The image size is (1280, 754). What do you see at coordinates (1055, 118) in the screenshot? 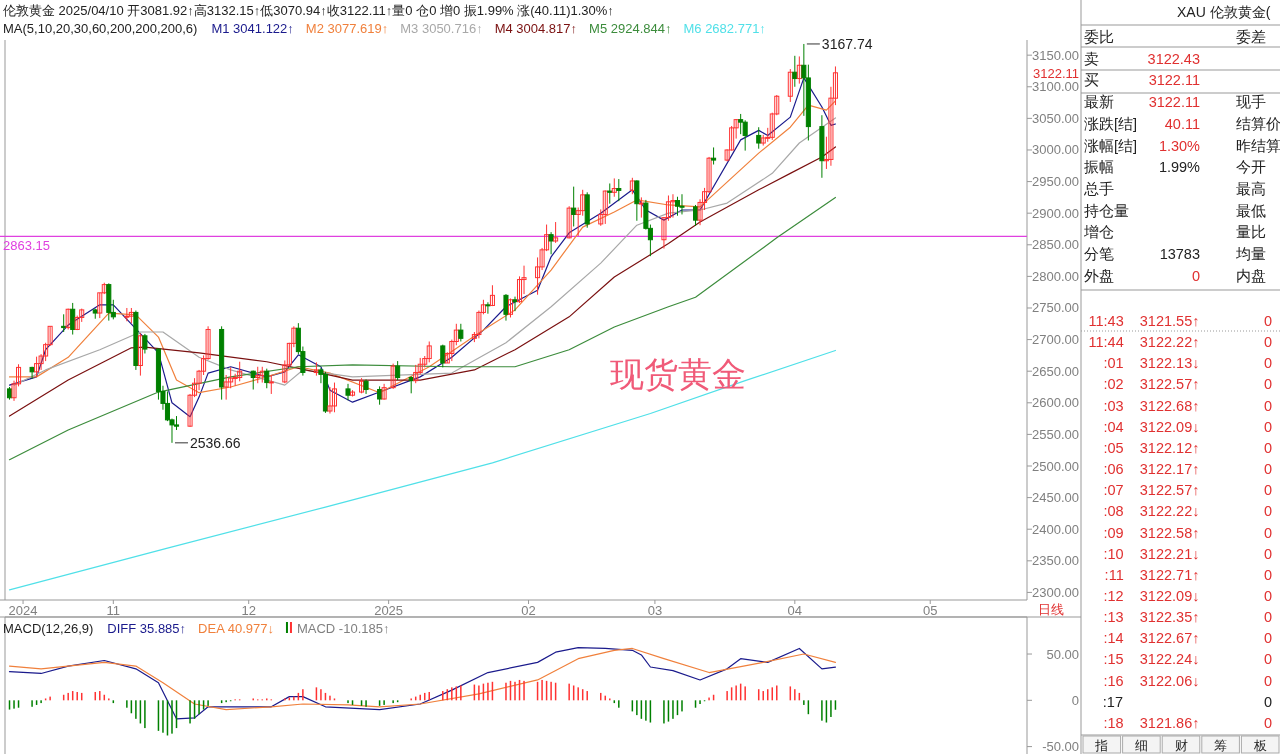
I see `y-tick-label: 3050.00` at bounding box center [1055, 118].